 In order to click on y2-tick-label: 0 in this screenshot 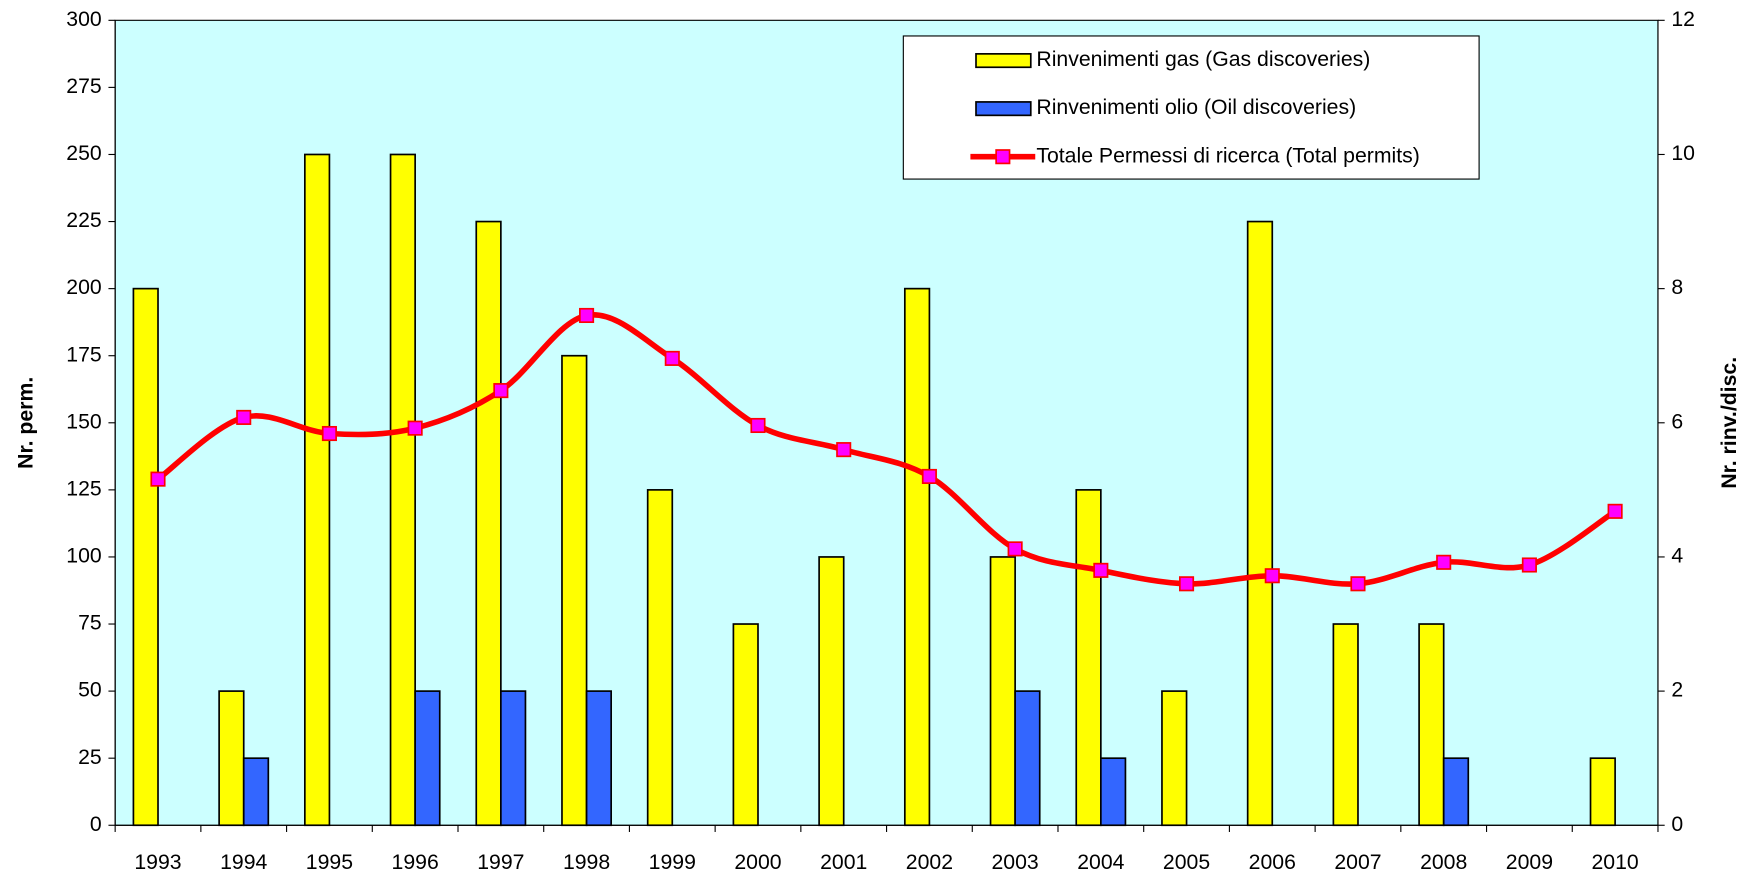, I will do `click(1677, 824)`.